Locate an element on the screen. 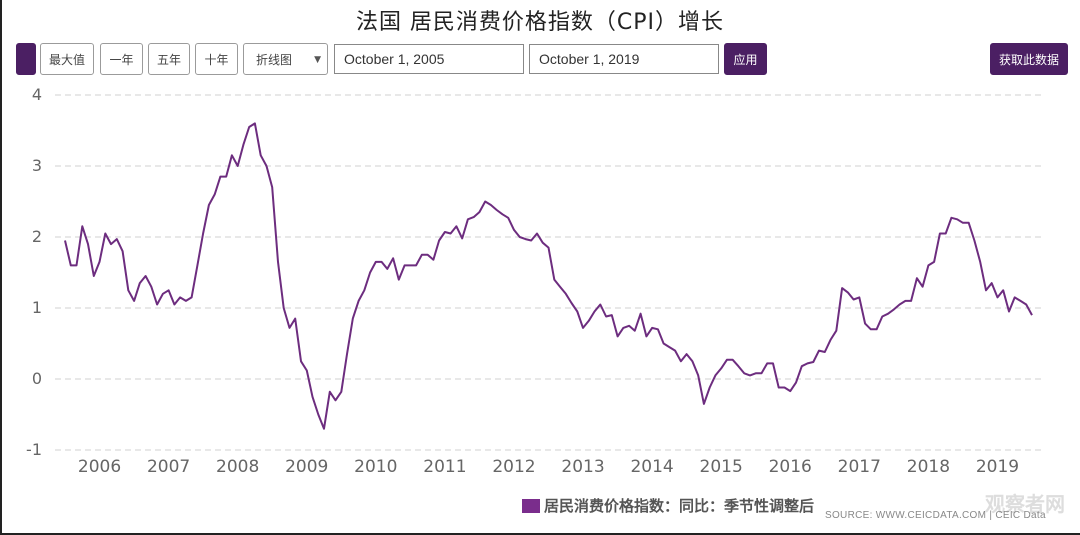 The height and width of the screenshot is (535, 1080). legend-label: 居民消费价格指数：同比：季节性调整后 is located at coordinates (679, 506).